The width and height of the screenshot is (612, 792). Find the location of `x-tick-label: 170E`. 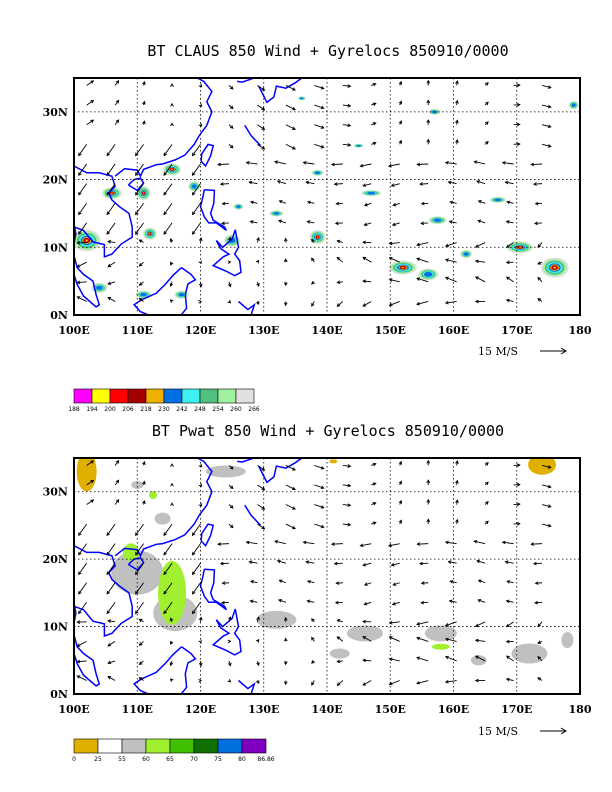

x-tick-label: 170E is located at coordinates (516, 330).